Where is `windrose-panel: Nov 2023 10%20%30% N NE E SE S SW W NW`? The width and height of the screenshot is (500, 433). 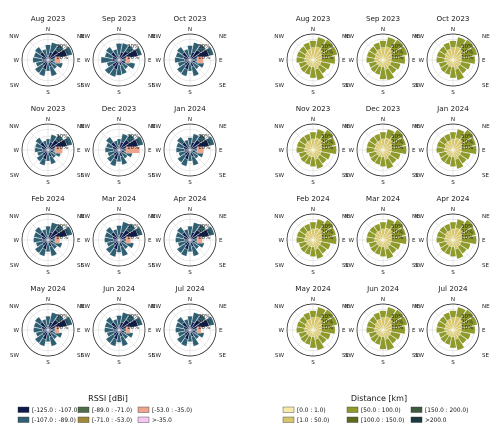
windrose-panel: Nov 2023 10%20%30% N NE E SE S SW W NW is located at coordinates (312, 145).